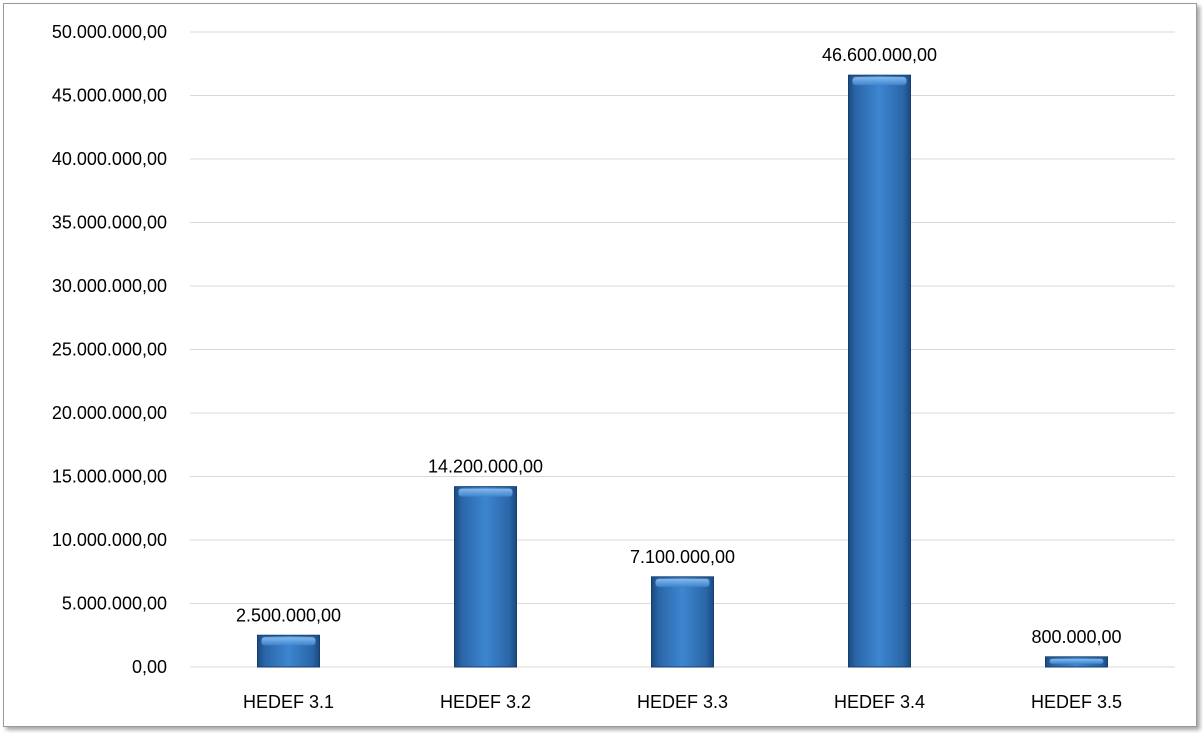 This screenshot has height=733, width=1203. What do you see at coordinates (109, 477) in the screenshot?
I see `y-tick-label: 15.000.000,00` at bounding box center [109, 477].